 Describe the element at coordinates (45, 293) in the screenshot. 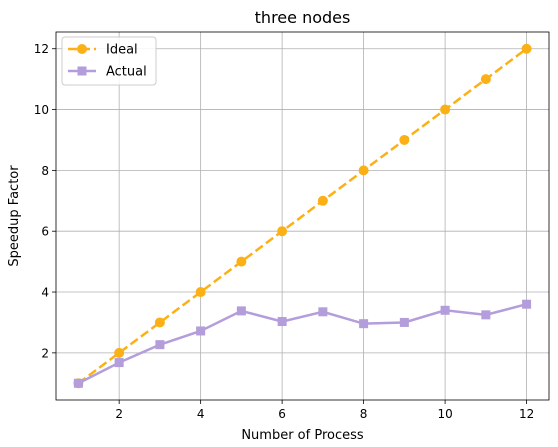

I see `y-tick-label: 4` at that location.